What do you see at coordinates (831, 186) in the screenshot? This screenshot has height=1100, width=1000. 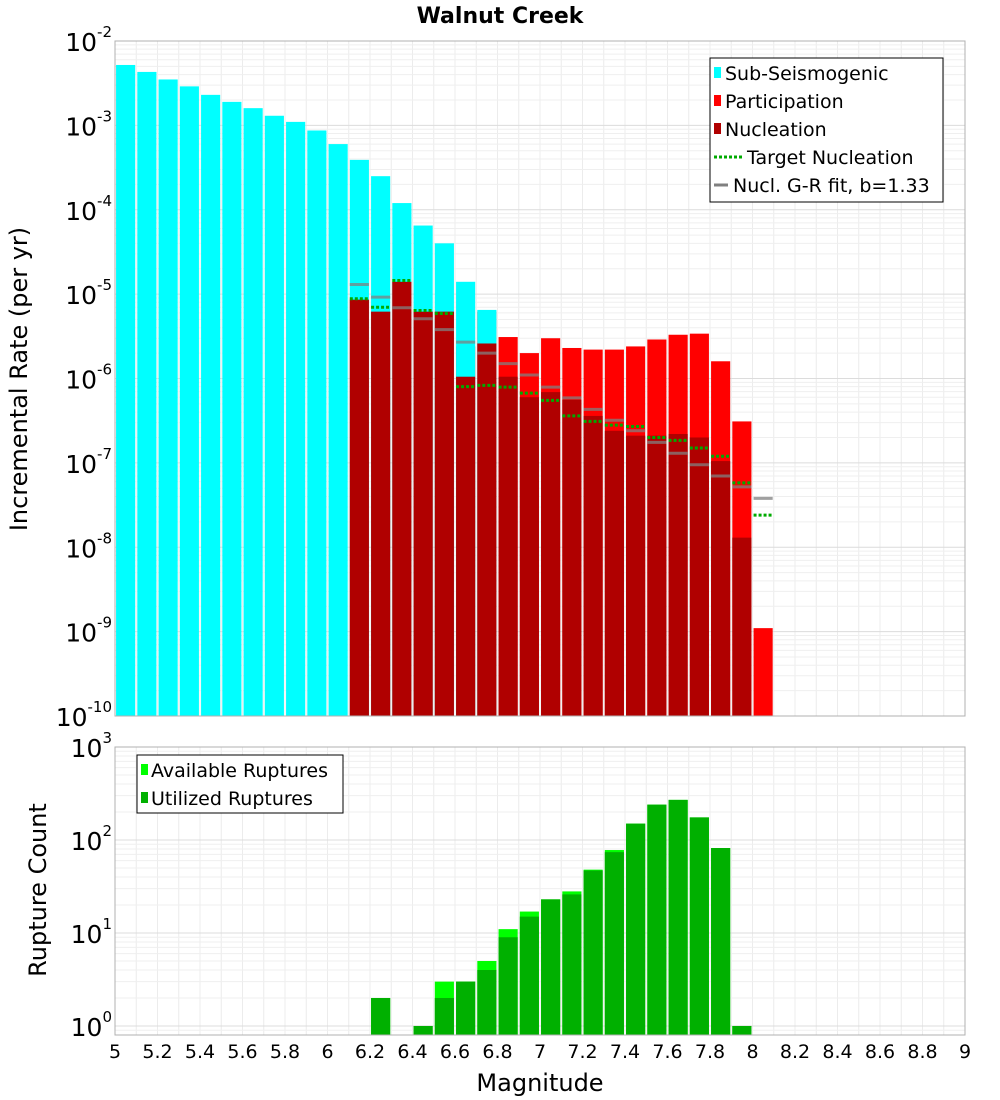 I see `legend-label-gr-fit: Nucl. G-R fit, b=1.33` at bounding box center [831, 186].